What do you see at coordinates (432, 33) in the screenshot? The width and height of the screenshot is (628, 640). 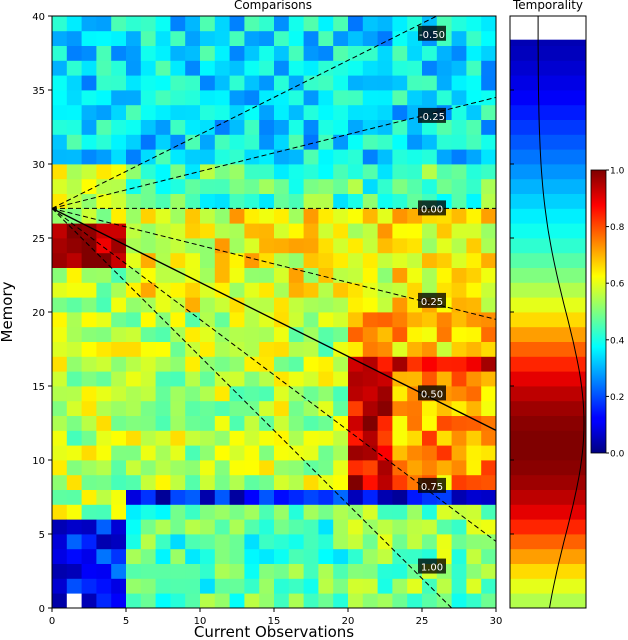 I see `ray-label: -0.50` at bounding box center [432, 33].